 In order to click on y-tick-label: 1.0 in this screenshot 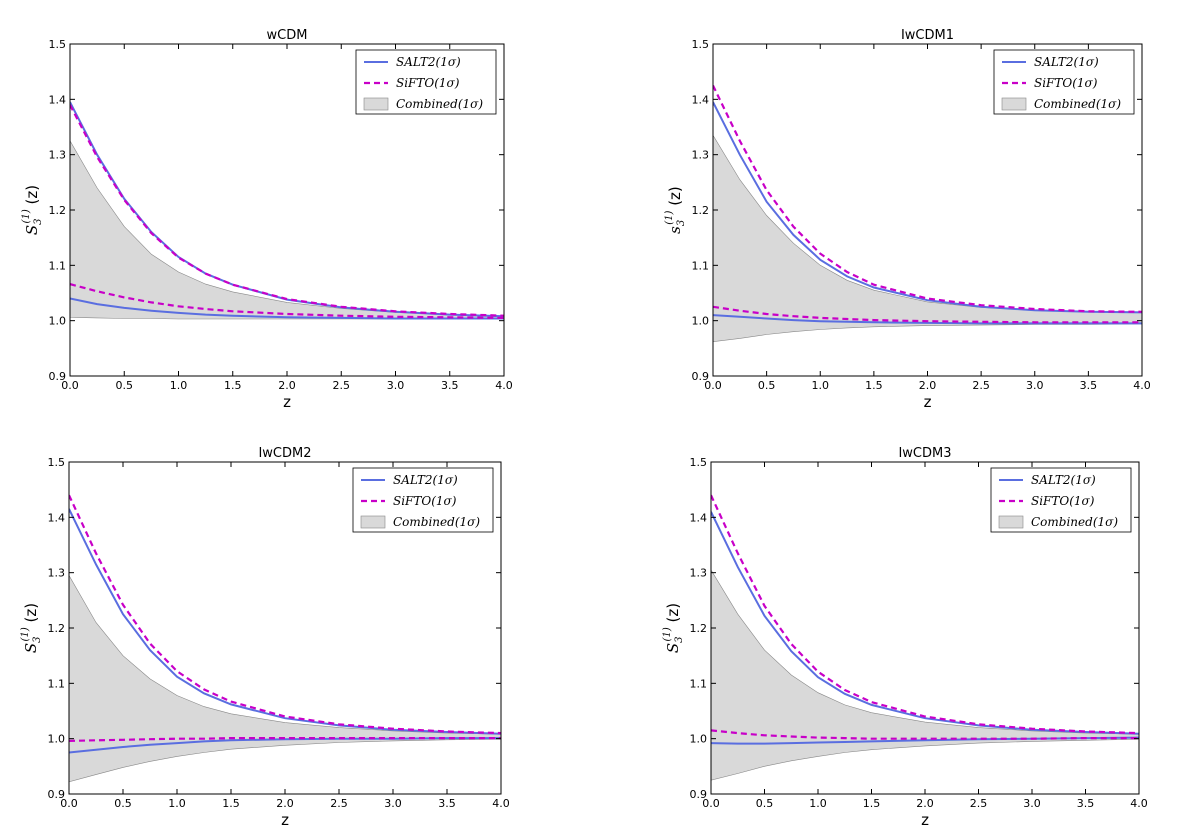, I will do `click(699, 739)`.